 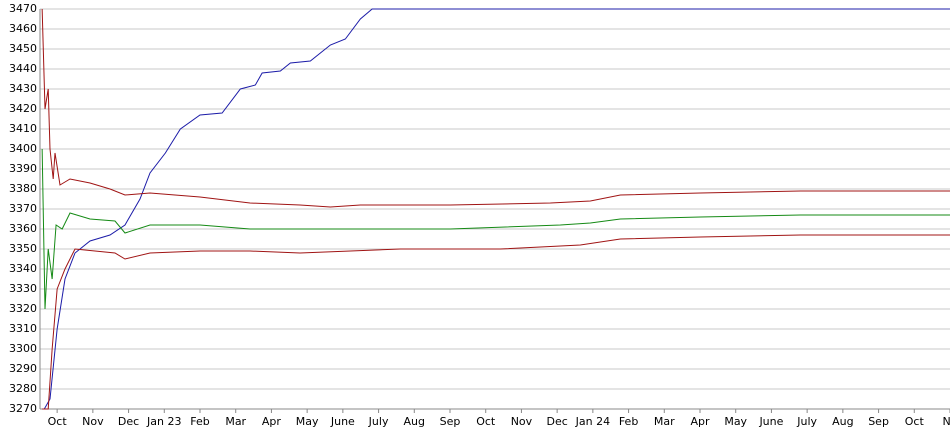 What do you see at coordinates (23, 248) in the screenshot?
I see `y-tick-label: 3350` at bounding box center [23, 248].